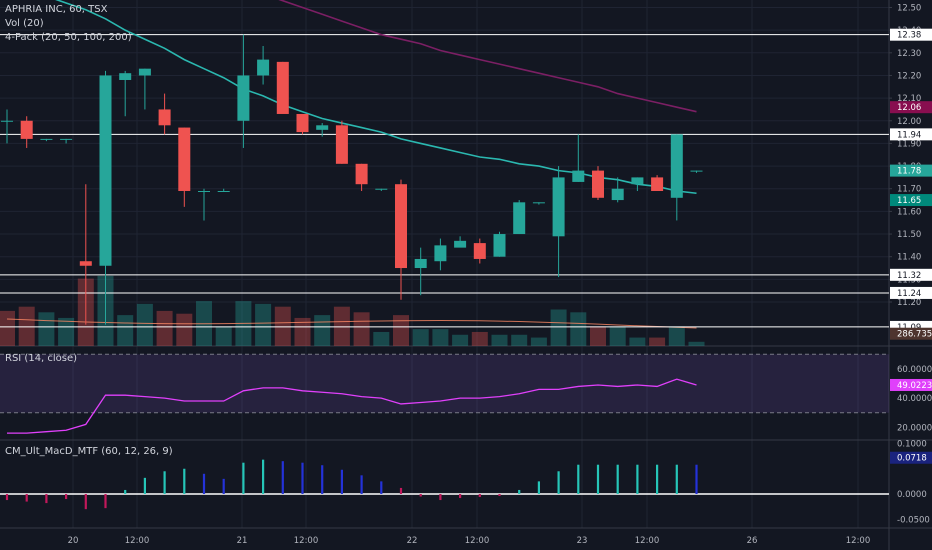 This screenshot has height=550, width=932. I want to click on macd-axis-label: 0.1000, so click(912, 445).